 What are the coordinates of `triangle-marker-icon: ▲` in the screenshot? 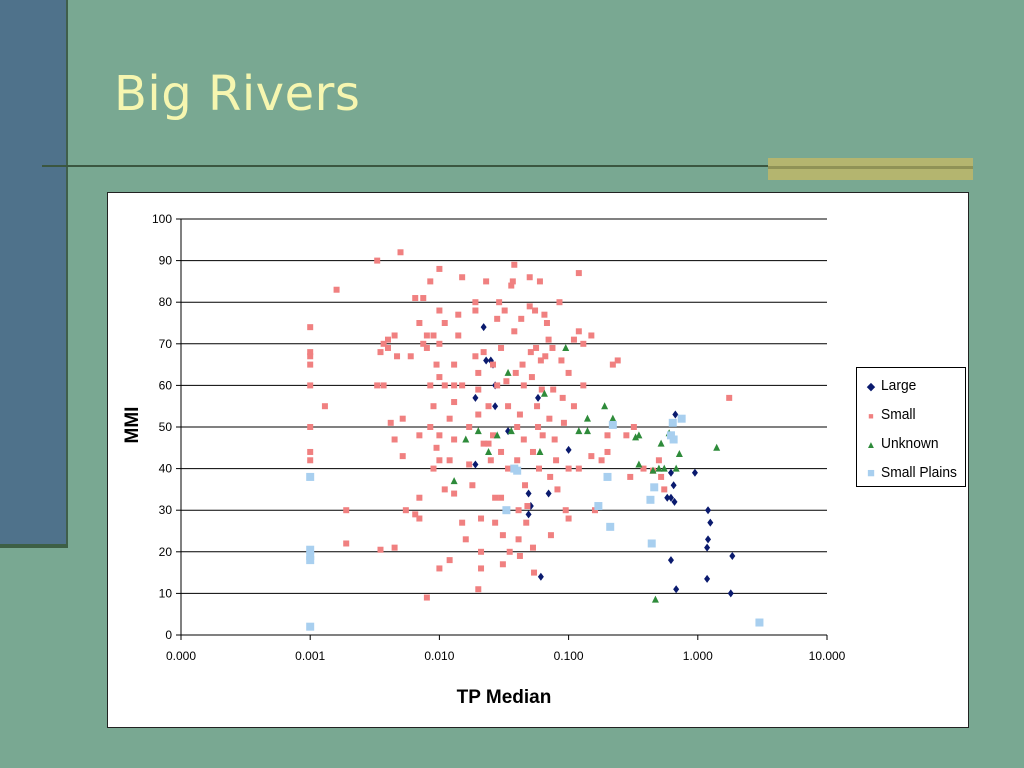 It's located at (871, 445).